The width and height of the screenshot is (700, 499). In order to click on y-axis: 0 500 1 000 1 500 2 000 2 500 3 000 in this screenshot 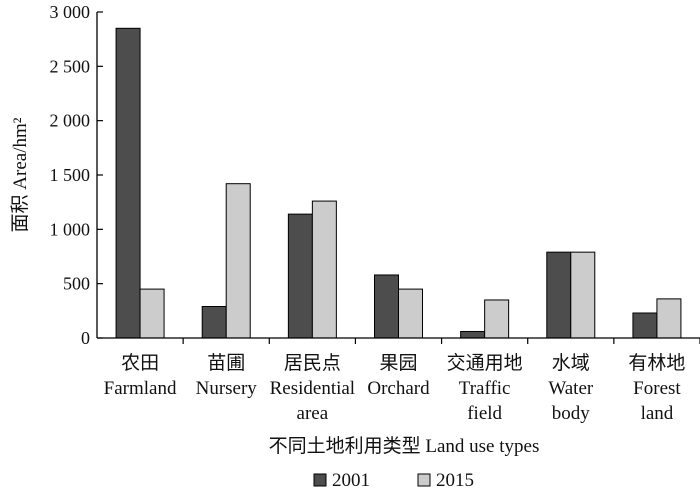, I will do `click(76, 175)`.